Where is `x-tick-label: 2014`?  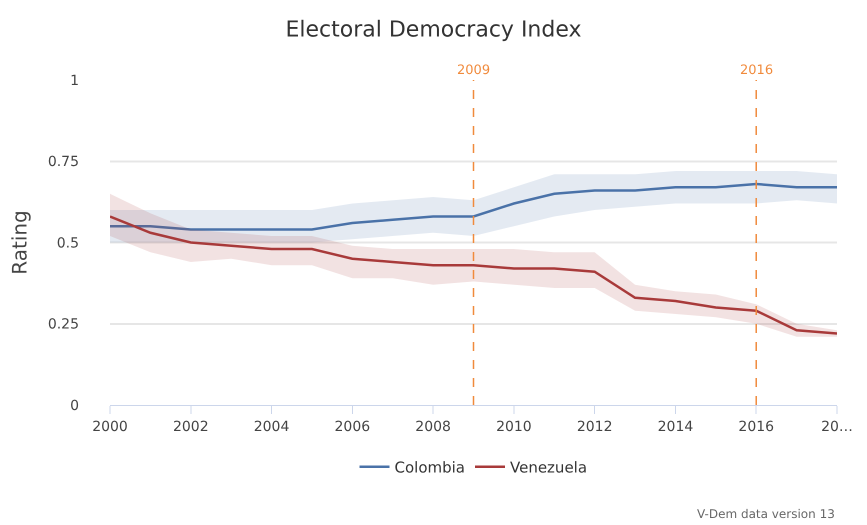
x-tick-label: 2014 is located at coordinates (676, 426).